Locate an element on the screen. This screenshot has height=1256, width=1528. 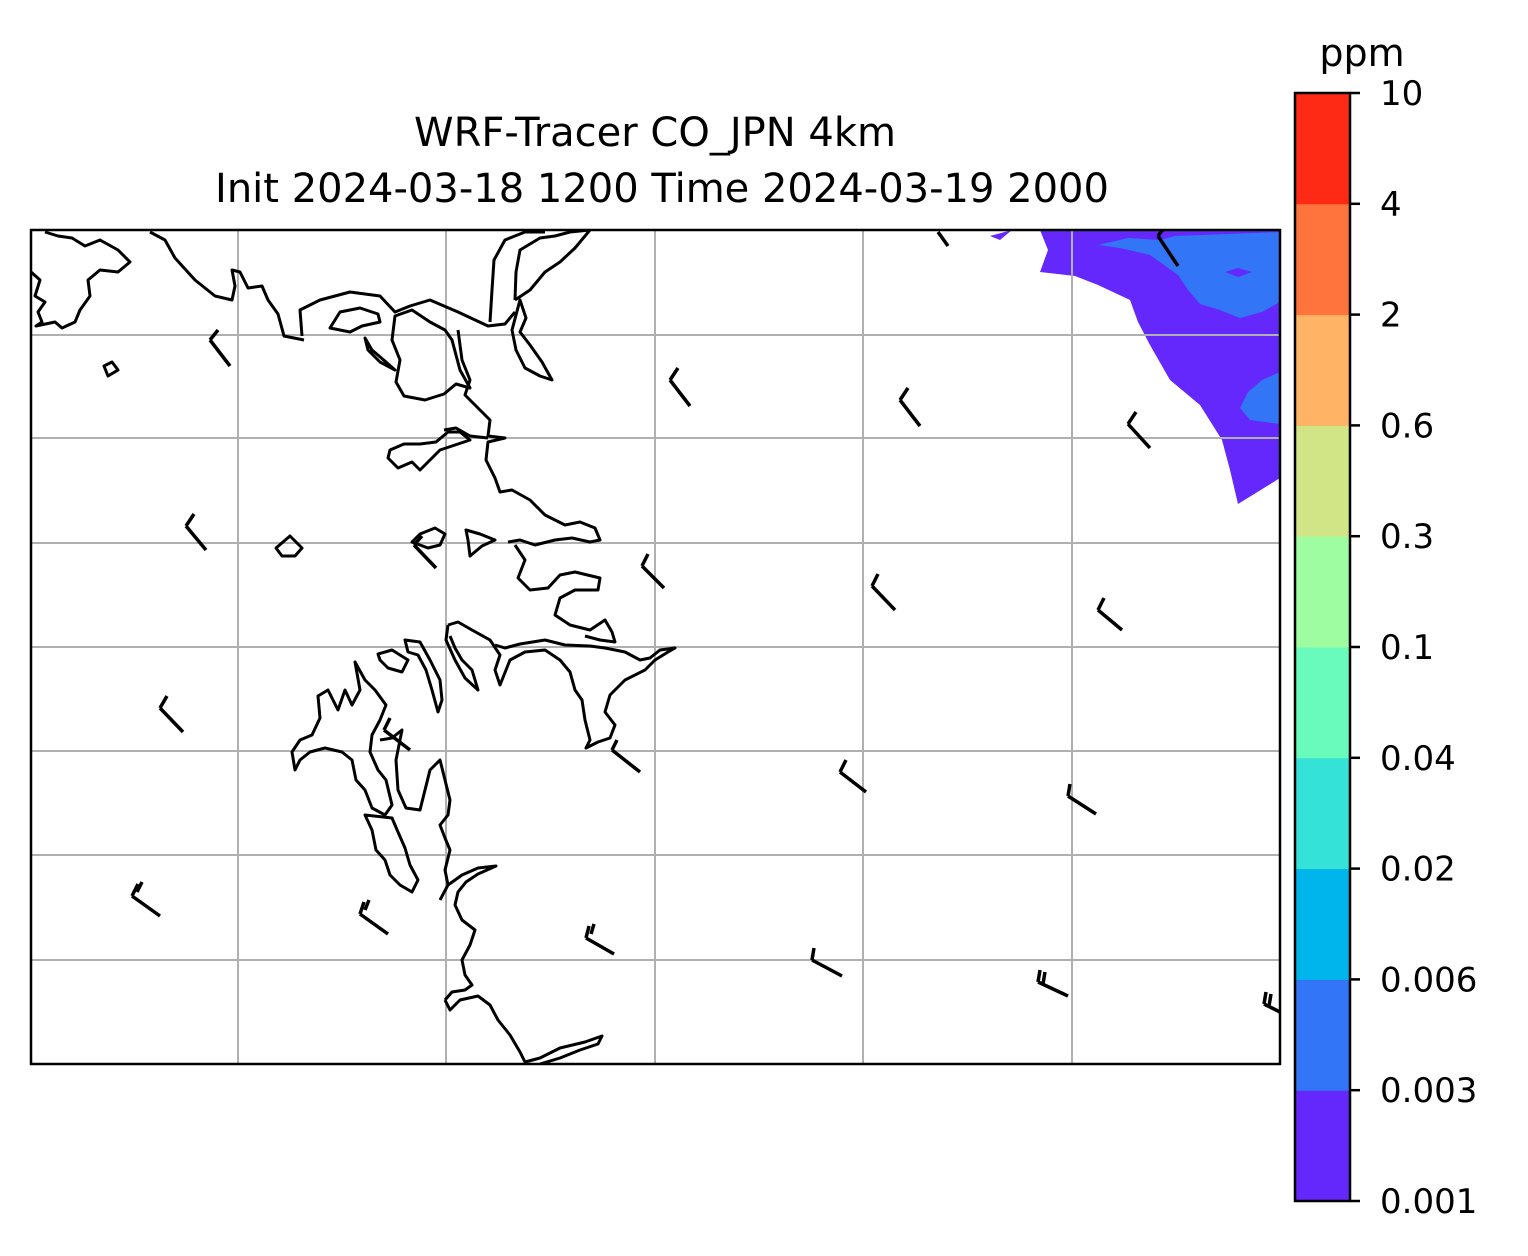
tracer-fill is located at coordinates (1135, 367).